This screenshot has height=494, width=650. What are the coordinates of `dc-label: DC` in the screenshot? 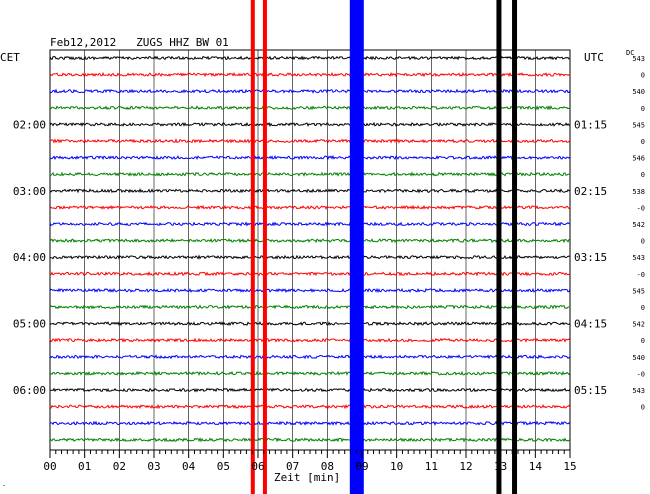 It's located at (630, 53).